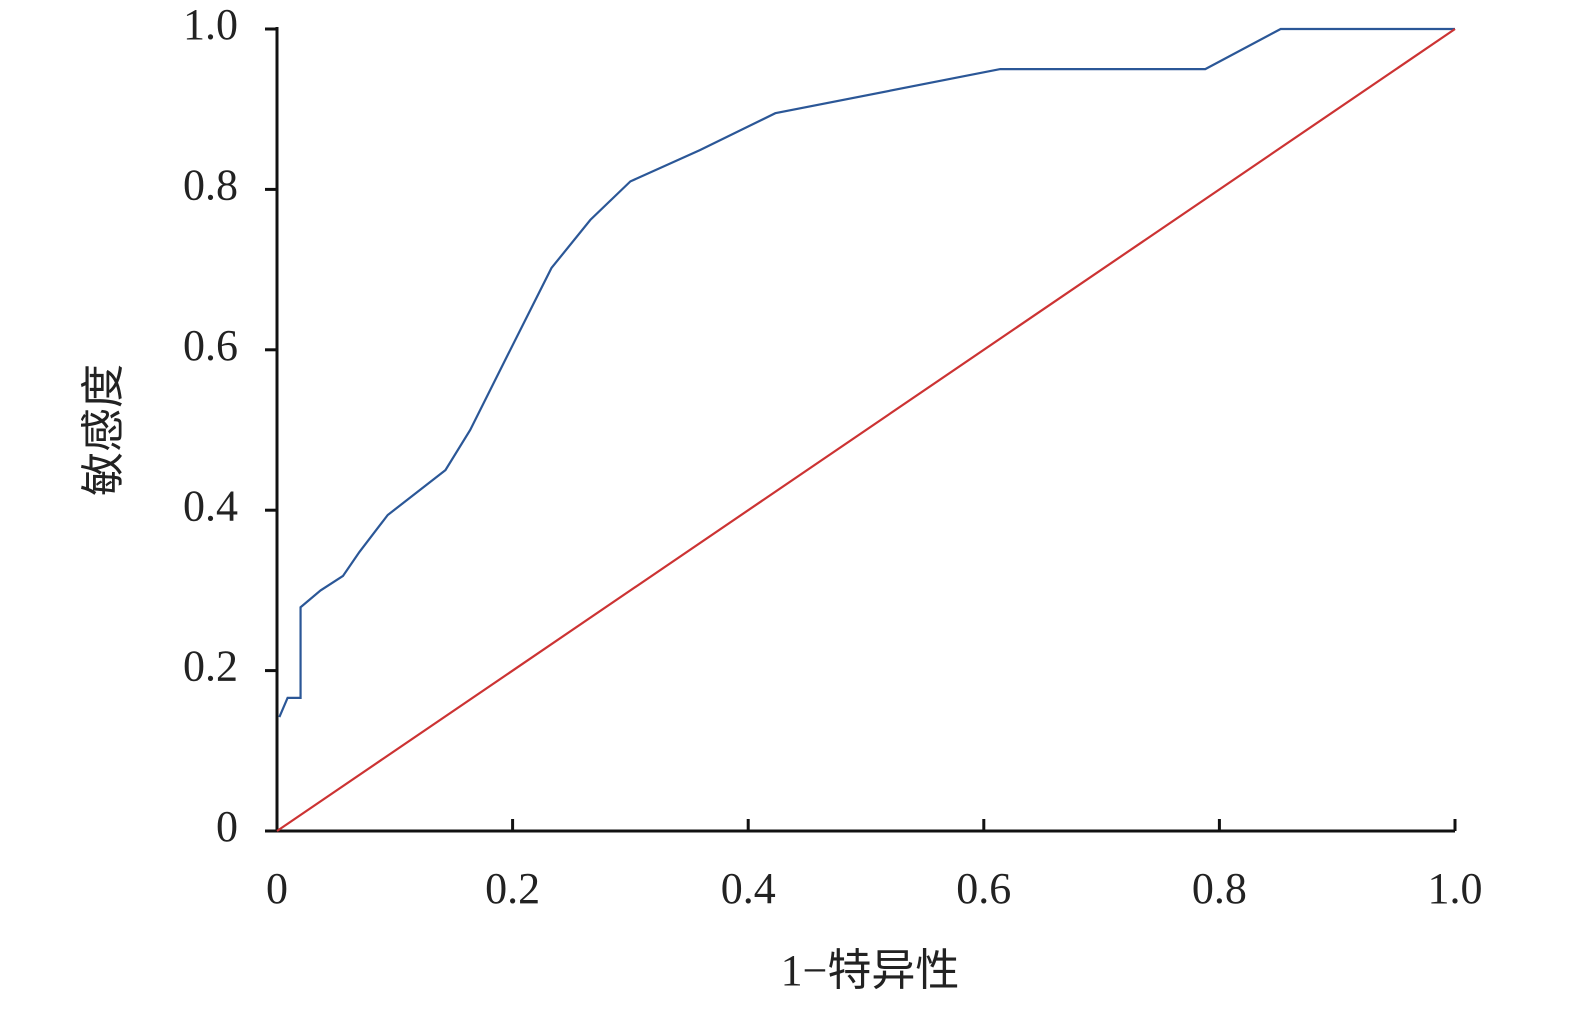 The image size is (1575, 1018). What do you see at coordinates (210, 345) in the screenshot?
I see `y-tick-label: 0.6` at bounding box center [210, 345].